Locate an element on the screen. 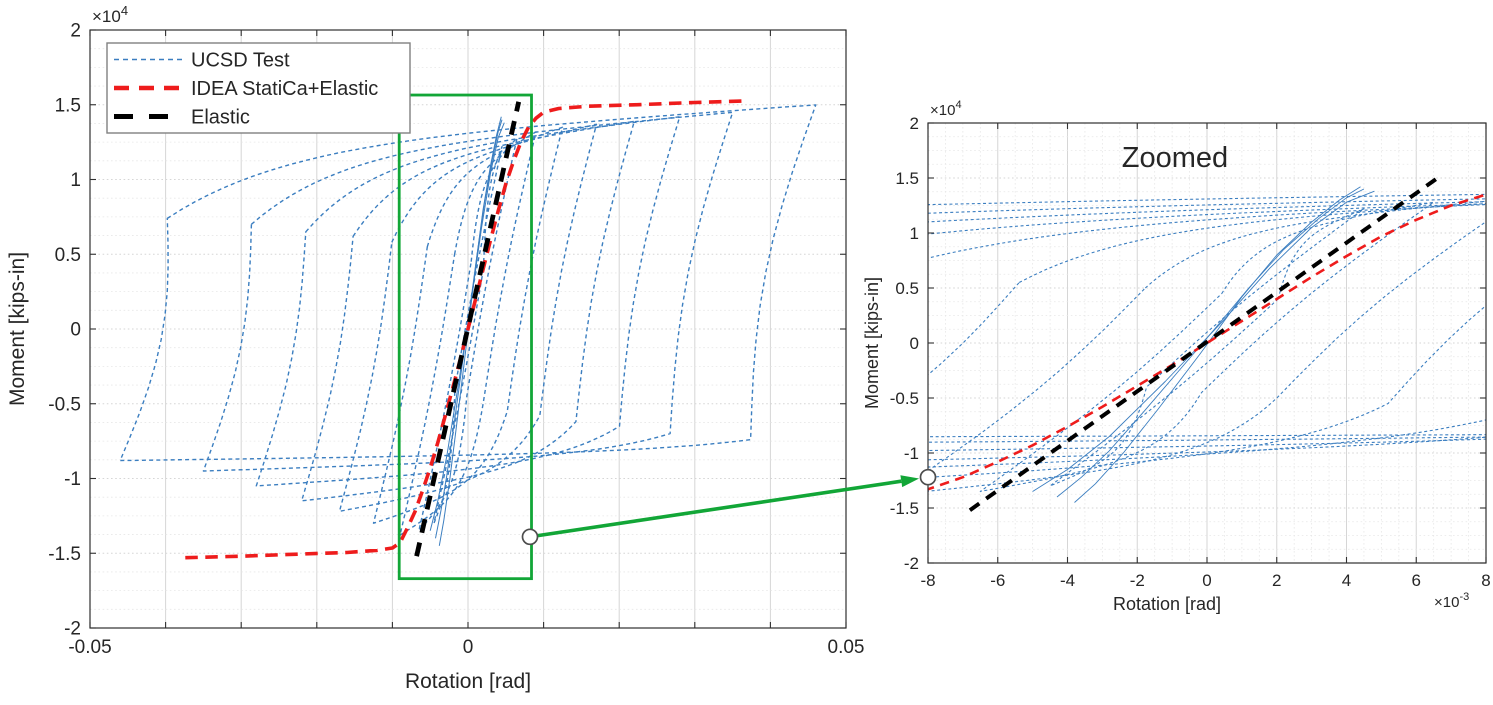  x-tick-label: -8 is located at coordinates (927, 580).